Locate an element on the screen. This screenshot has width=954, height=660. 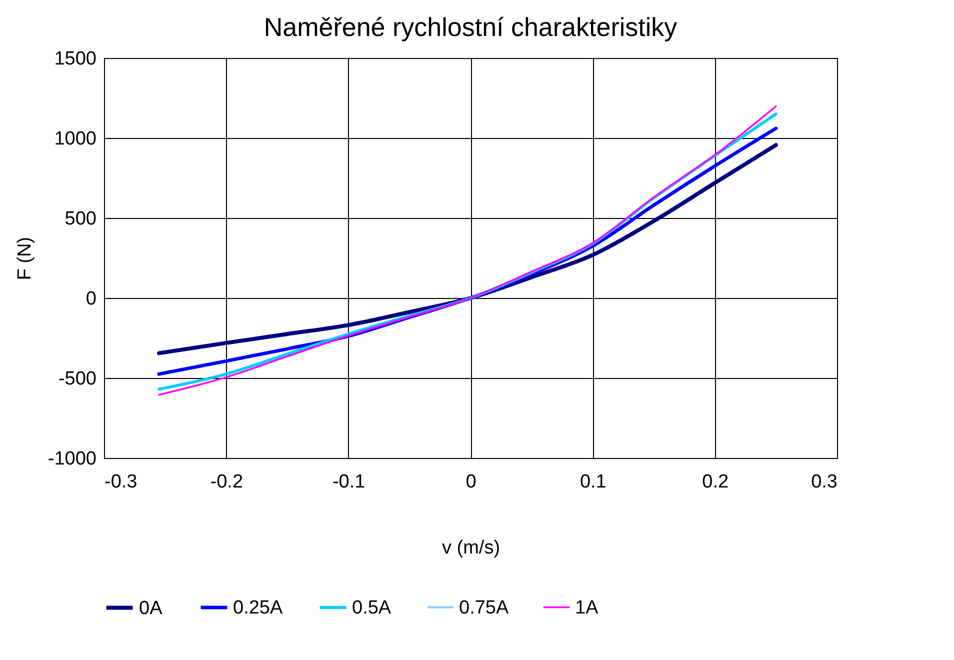
y-tick-label: 500 is located at coordinates (80, 219).